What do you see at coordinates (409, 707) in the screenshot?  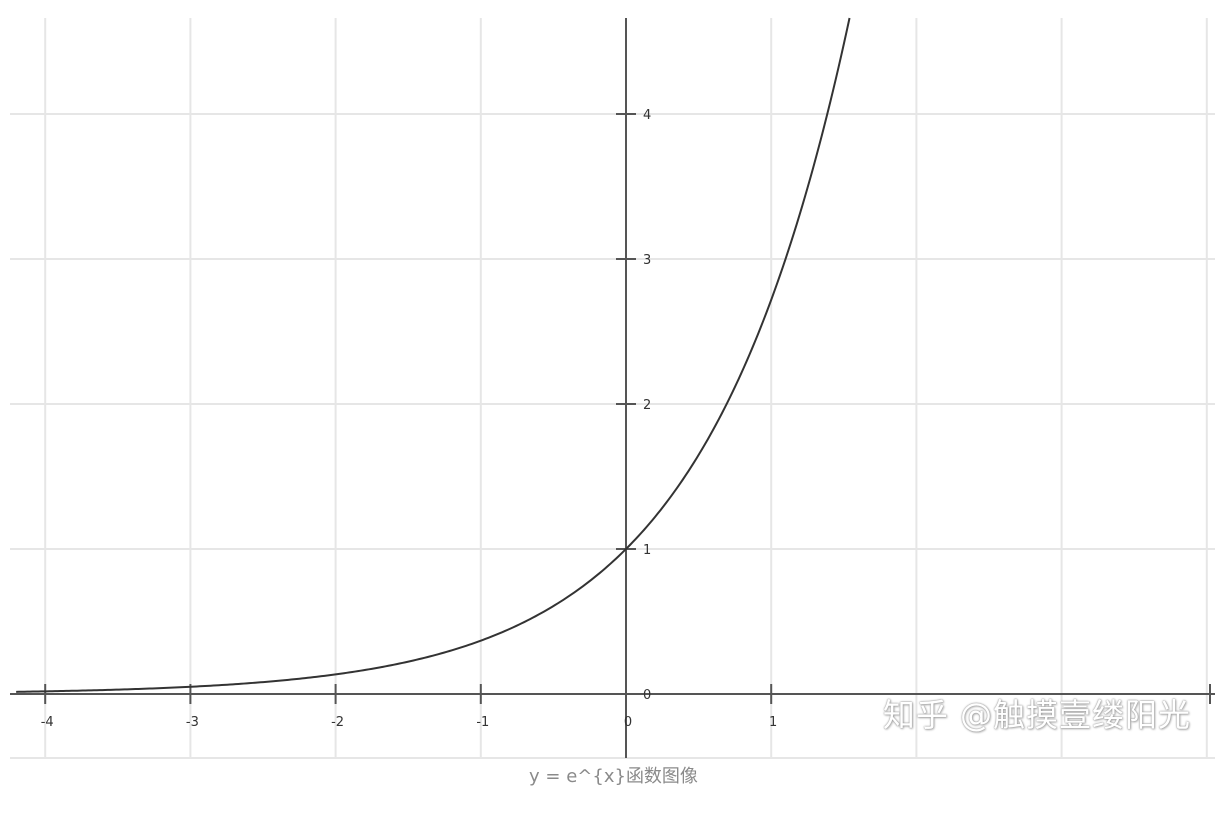 I see `x-axis-ticks: -4 -3 -2 -1 0 1` at bounding box center [409, 707].